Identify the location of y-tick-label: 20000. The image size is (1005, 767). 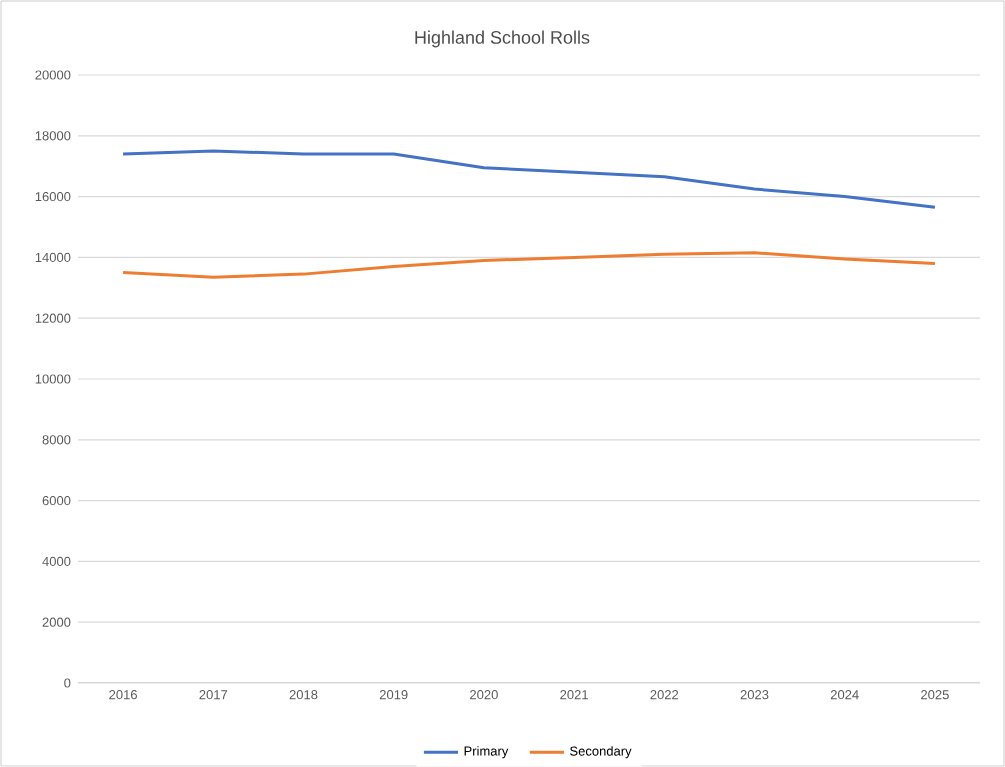
(53, 75).